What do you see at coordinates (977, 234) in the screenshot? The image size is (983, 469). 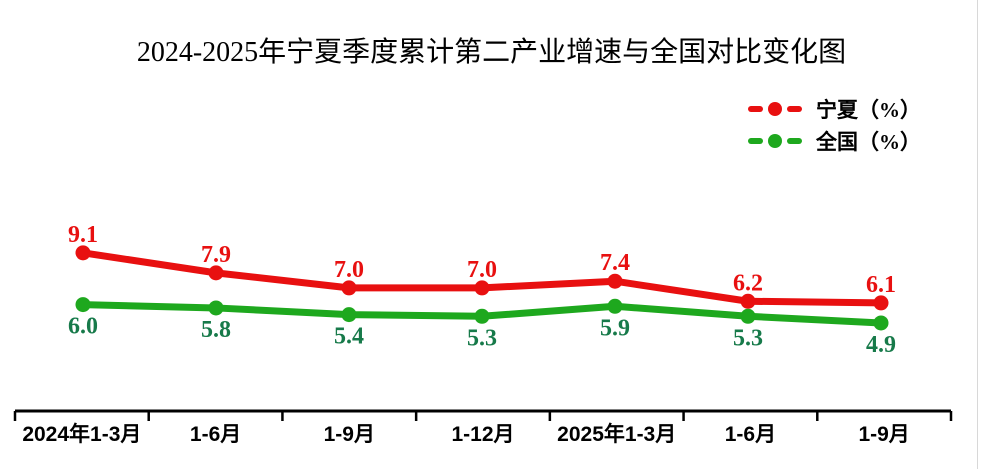 I see `chart-frame-right-edge` at bounding box center [977, 234].